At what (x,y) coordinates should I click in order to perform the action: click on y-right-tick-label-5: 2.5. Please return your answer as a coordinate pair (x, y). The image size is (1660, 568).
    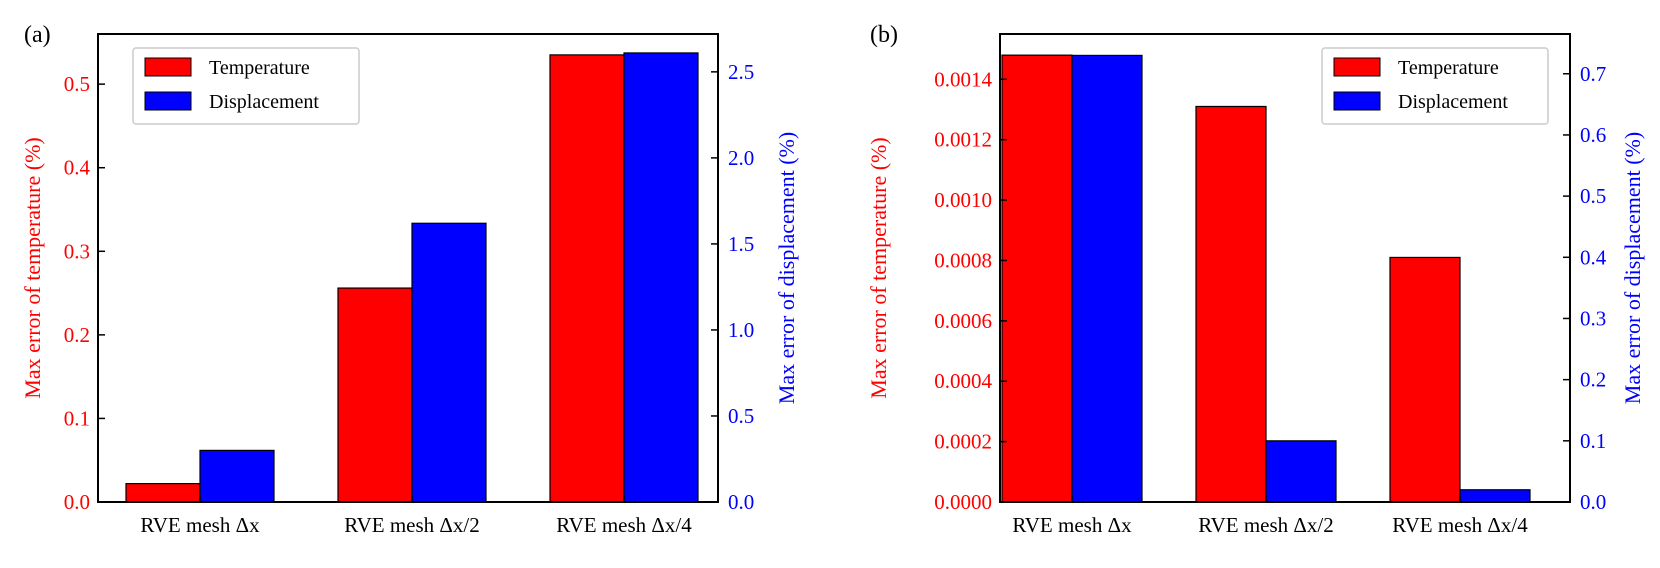
    Looking at the image, I should click on (741, 72).